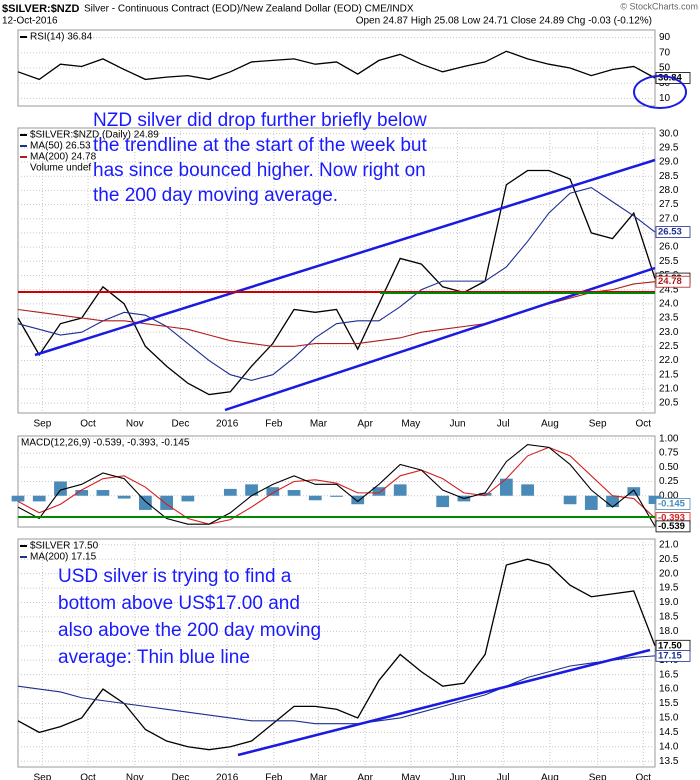 The width and height of the screenshot is (700, 780). What do you see at coordinates (61, 37) in the screenshot?
I see `legend-label: RSI(14) 36.84` at bounding box center [61, 37].